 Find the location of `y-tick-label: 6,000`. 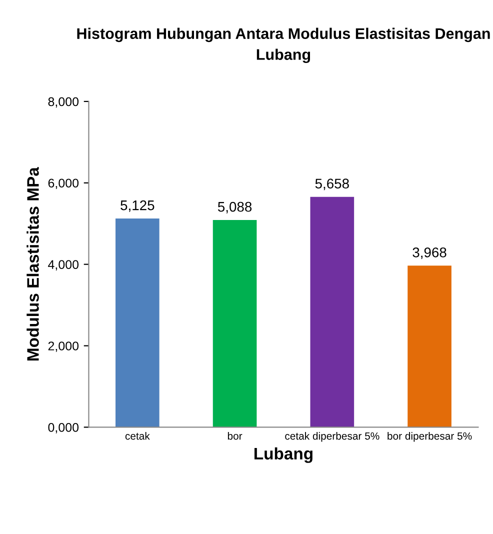

y-tick-label: 6,000 is located at coordinates (63, 184).